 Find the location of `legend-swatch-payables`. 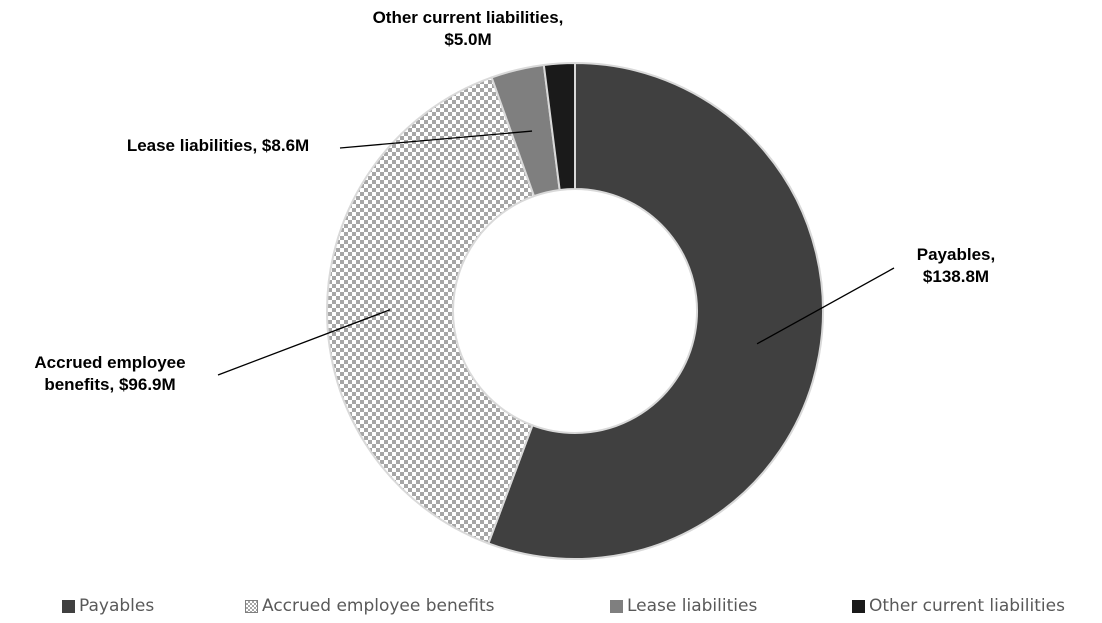

legend-swatch-payables is located at coordinates (68, 606).